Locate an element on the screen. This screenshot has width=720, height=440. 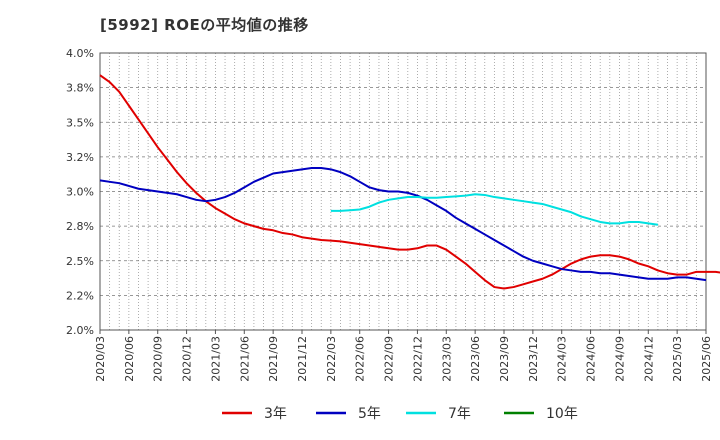
x-tick-label: 2021/09 is located at coordinates (273, 359).